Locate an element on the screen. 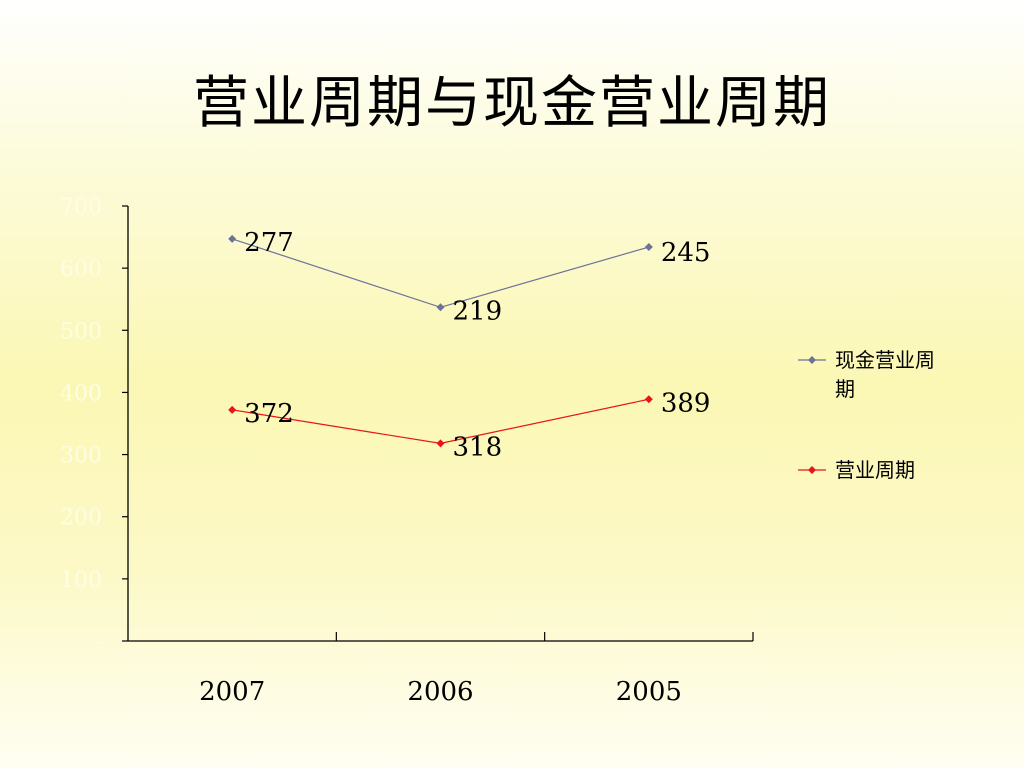 Image resolution: width=1024 pixels, height=768 pixels. legend-label: 营业周期 is located at coordinates (875, 470).